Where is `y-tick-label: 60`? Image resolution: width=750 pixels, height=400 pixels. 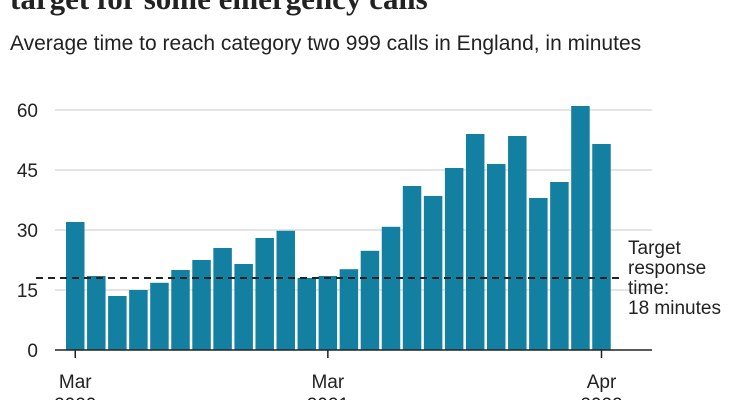
y-tick-label: 60 is located at coordinates (27, 111).